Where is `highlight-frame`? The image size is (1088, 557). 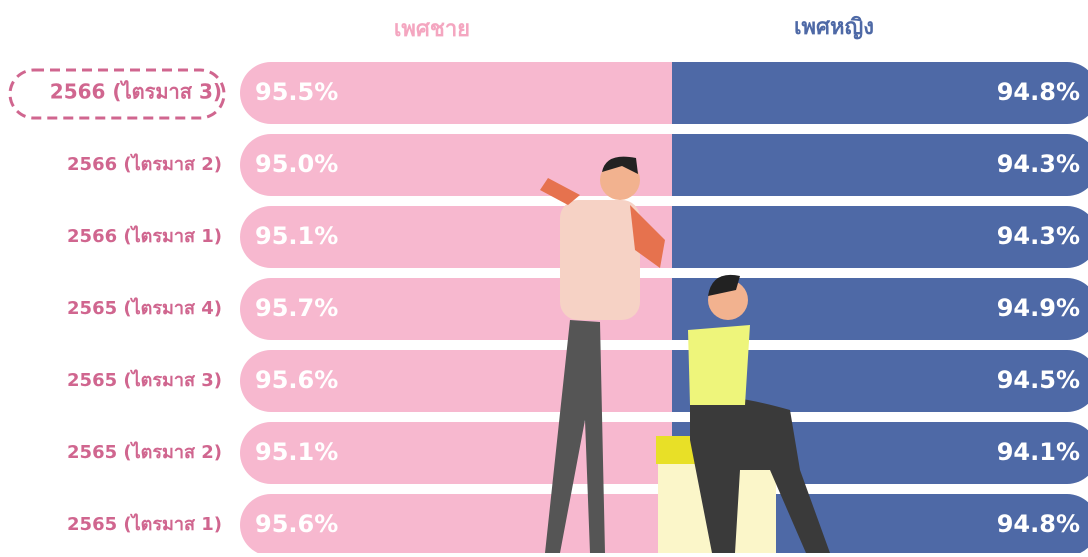
highlight-frame is located at coordinates (117, 94).